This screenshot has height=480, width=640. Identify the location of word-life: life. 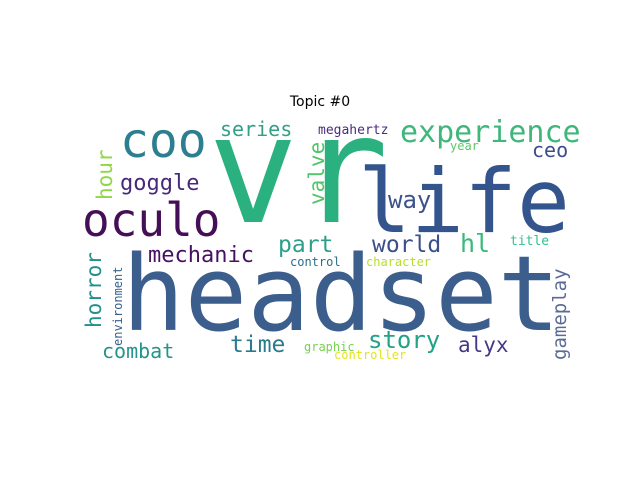
(464, 201).